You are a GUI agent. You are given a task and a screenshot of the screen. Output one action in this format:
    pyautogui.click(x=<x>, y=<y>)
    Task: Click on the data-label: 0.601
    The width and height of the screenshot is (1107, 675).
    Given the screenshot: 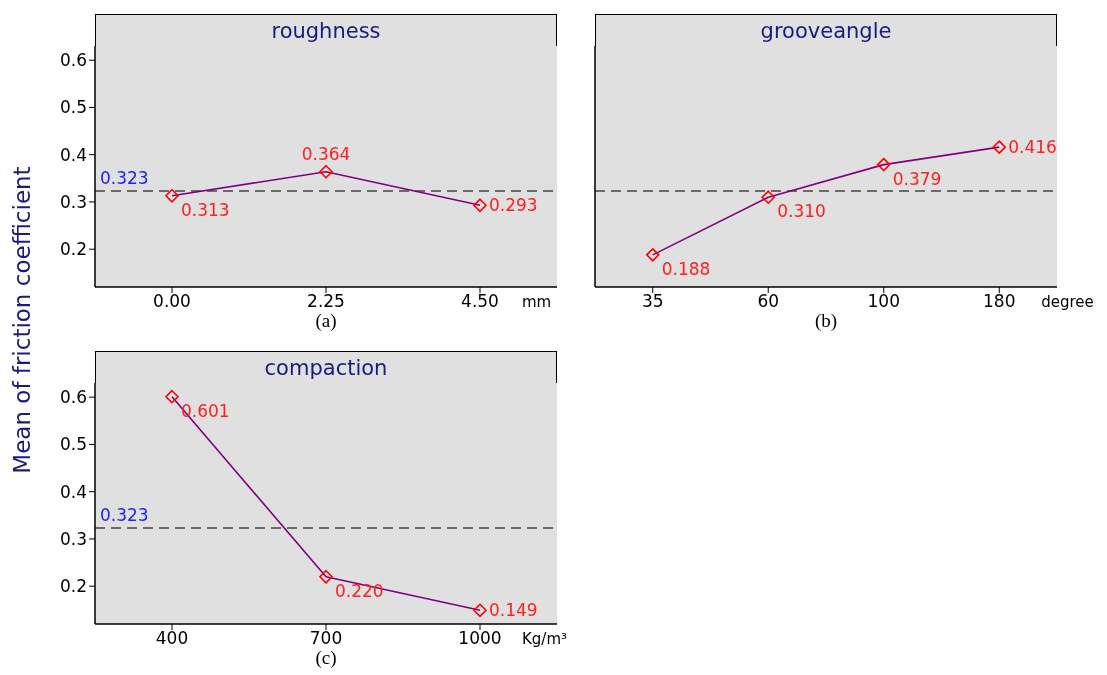 What is the action you would take?
    pyautogui.click(x=205, y=410)
    